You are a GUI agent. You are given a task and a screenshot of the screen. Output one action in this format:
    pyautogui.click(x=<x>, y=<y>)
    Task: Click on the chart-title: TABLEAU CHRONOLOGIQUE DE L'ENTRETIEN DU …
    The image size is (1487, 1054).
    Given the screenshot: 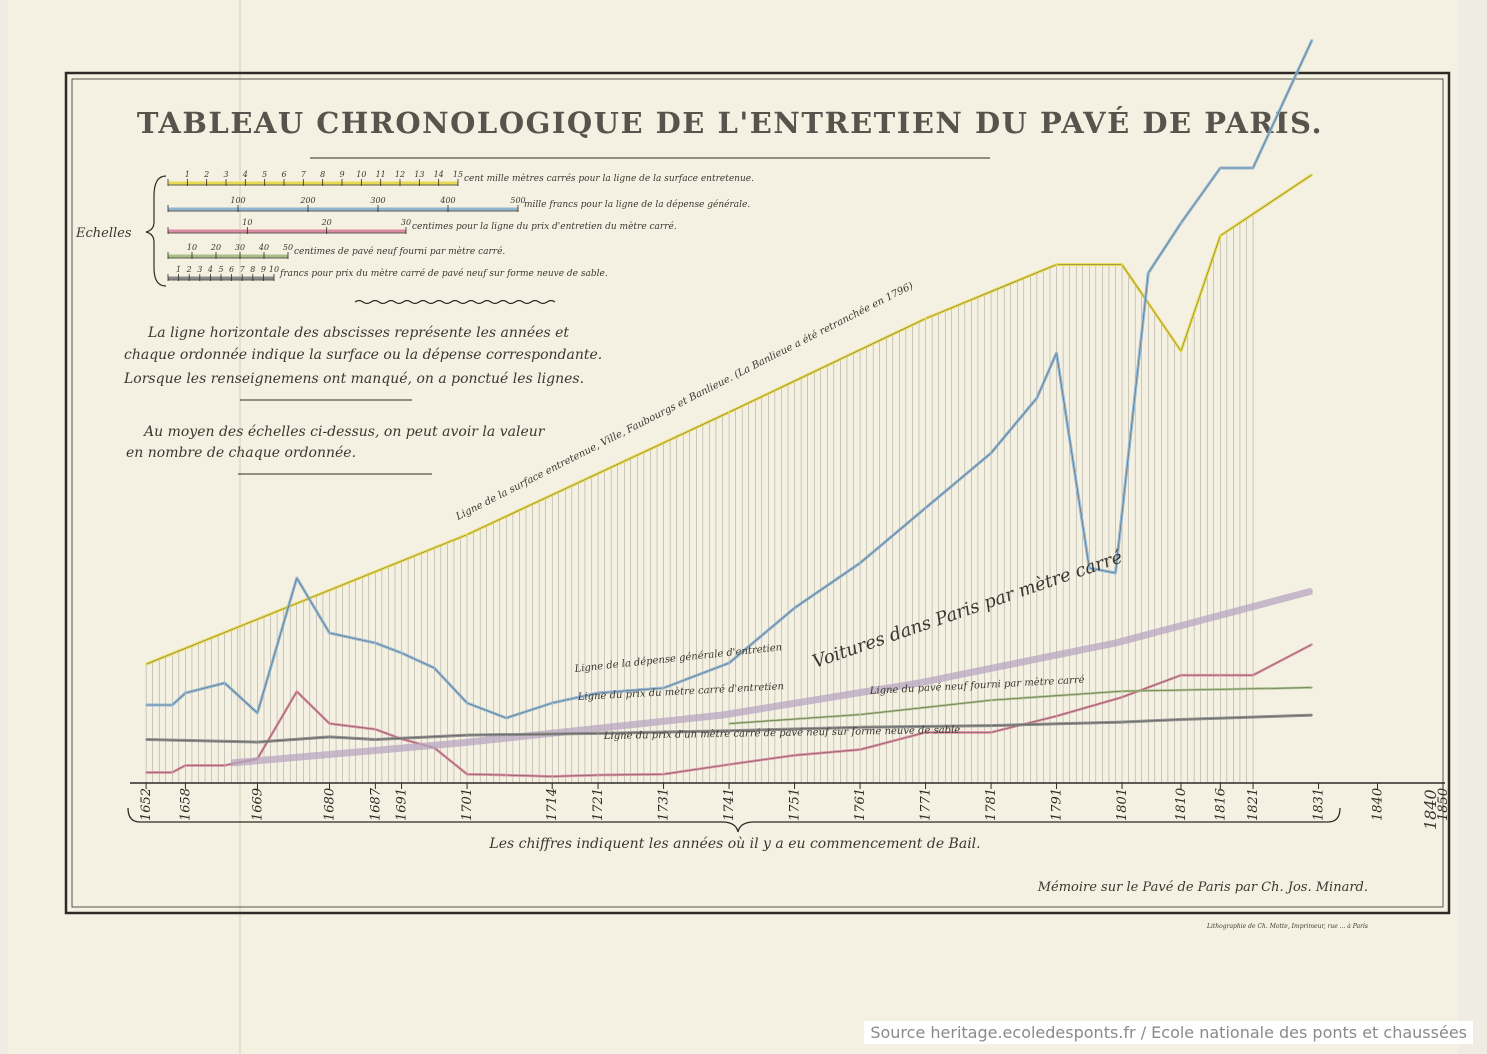 What is the action you would take?
    pyautogui.click(x=730, y=122)
    